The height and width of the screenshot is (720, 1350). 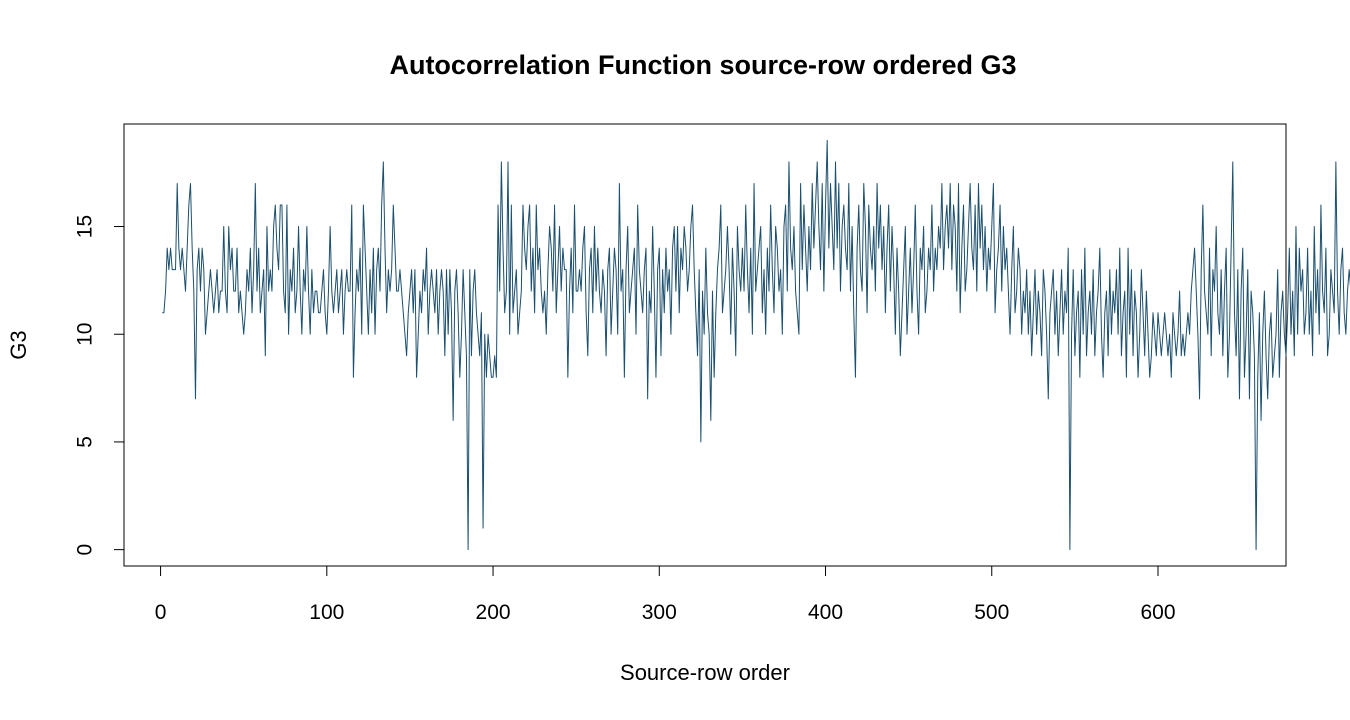 What do you see at coordinates (85, 442) in the screenshot?
I see `y-tick-label: 5` at bounding box center [85, 442].